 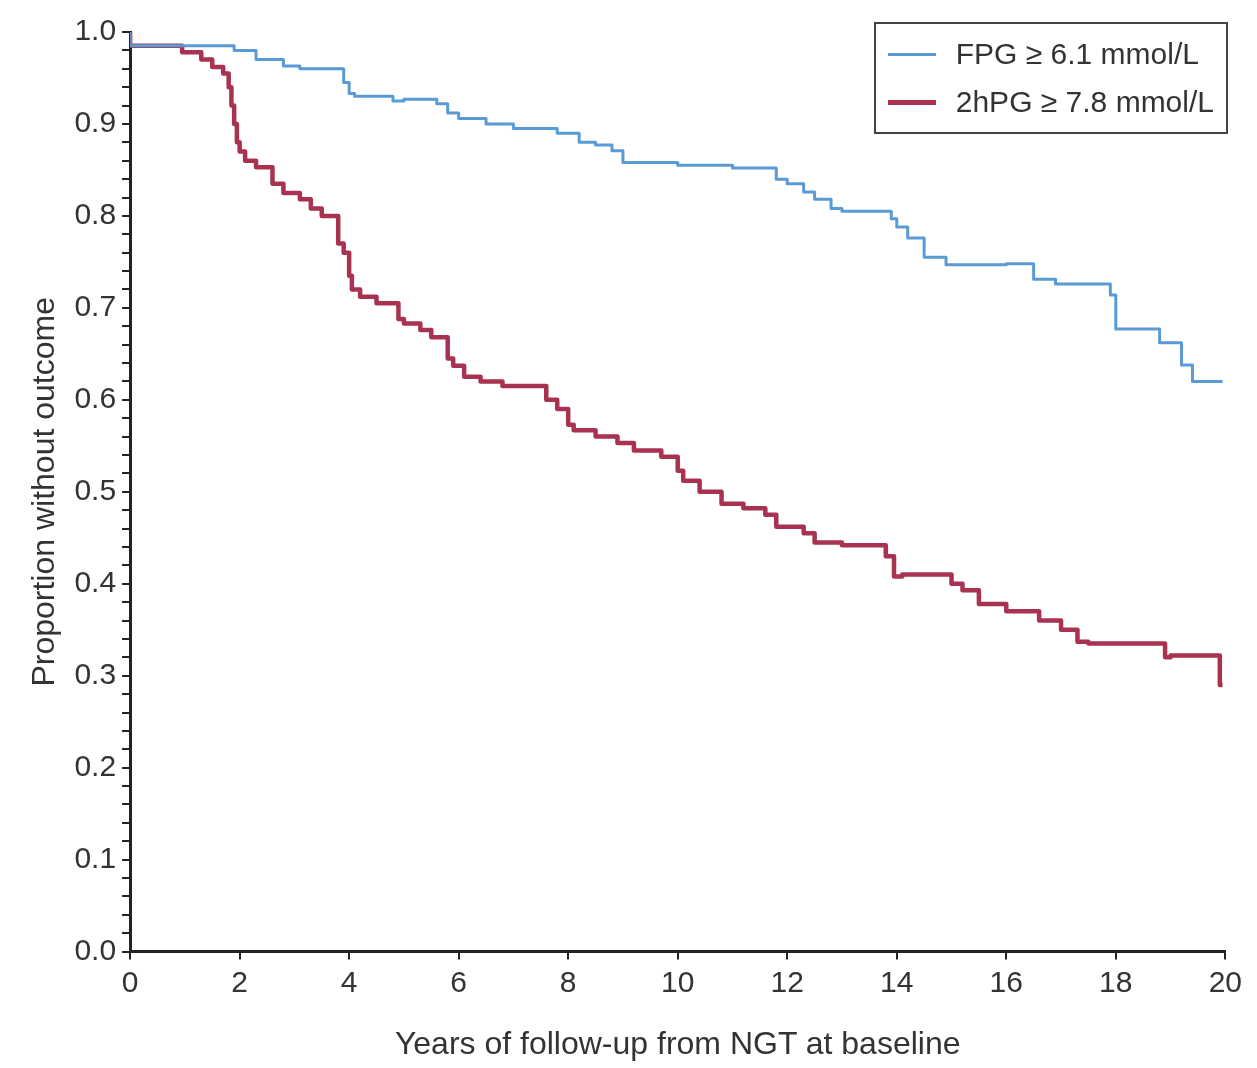 I want to click on x-tick-label: 18, so click(x=1116, y=981).